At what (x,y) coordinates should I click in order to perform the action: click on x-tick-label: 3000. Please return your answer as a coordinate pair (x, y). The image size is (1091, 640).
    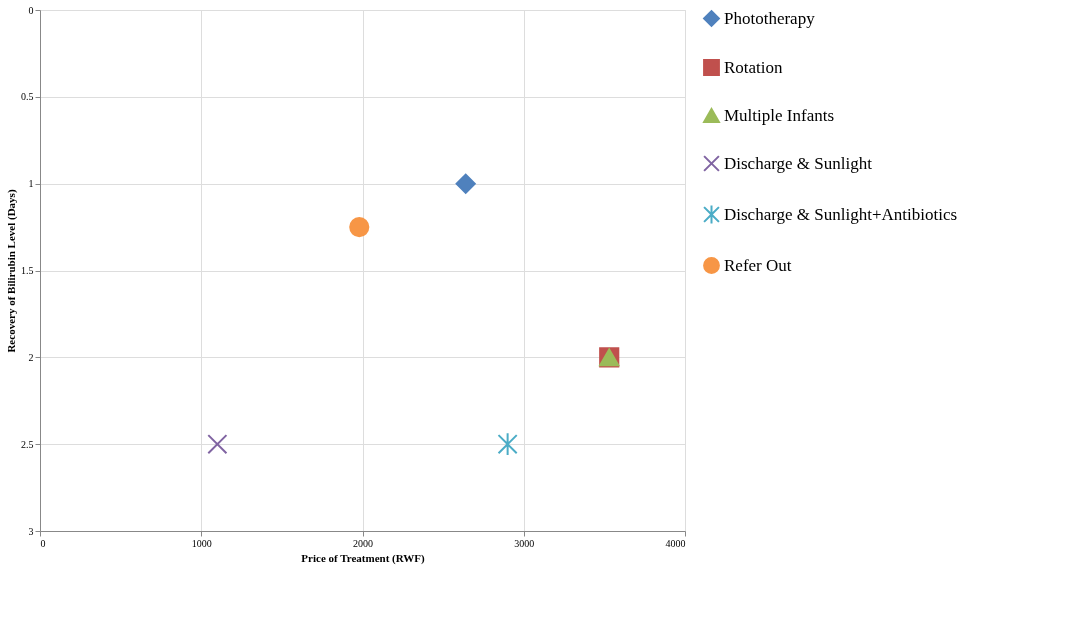
    Looking at the image, I should click on (524, 543).